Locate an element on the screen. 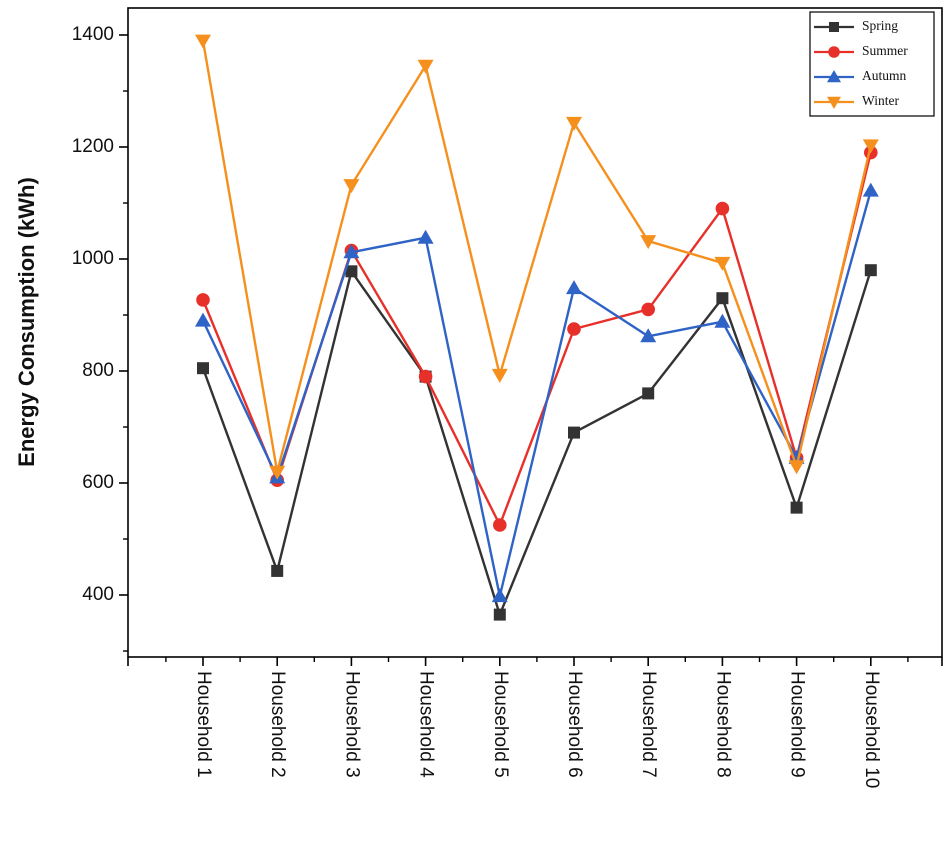  x-tick-label: Household 6 is located at coordinates (574, 724).